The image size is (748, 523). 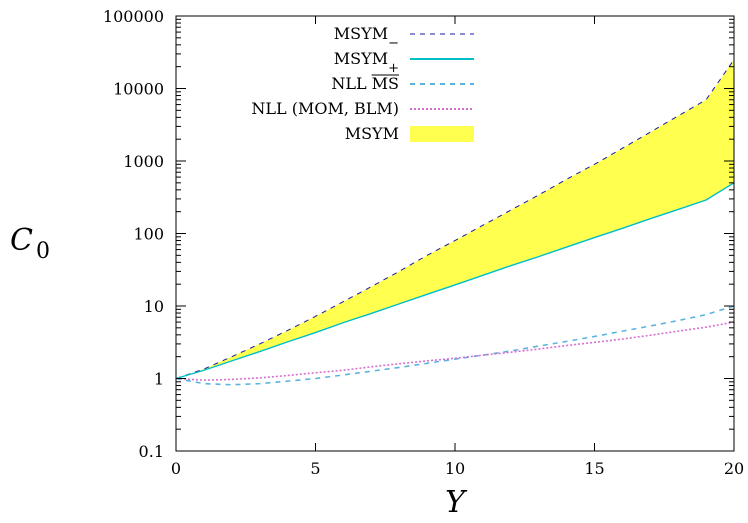 What do you see at coordinates (734, 468) in the screenshot?
I see `x-tick-label: 20` at bounding box center [734, 468].